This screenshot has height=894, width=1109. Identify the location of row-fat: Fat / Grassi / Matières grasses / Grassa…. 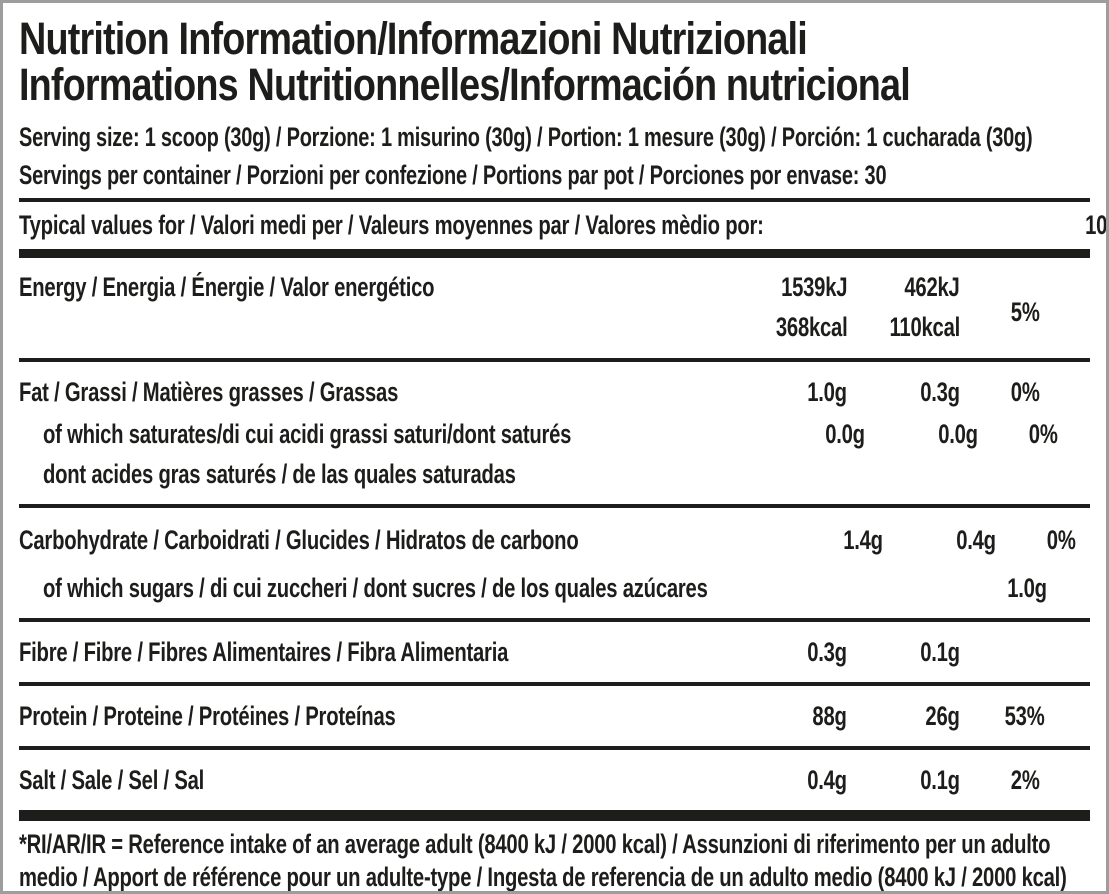
(554, 387).